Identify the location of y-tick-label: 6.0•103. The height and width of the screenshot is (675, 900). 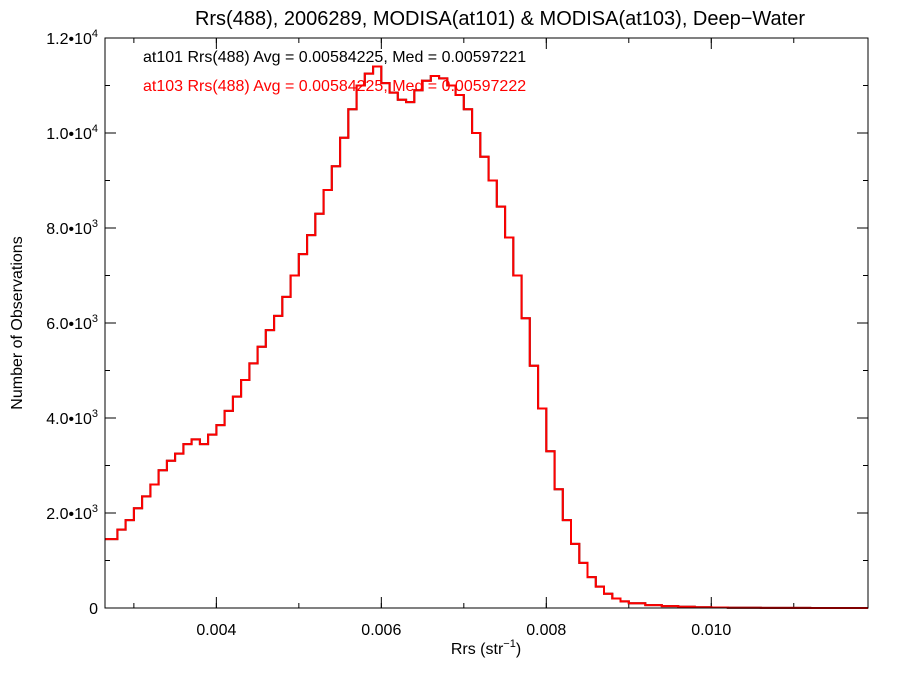
(72, 323).